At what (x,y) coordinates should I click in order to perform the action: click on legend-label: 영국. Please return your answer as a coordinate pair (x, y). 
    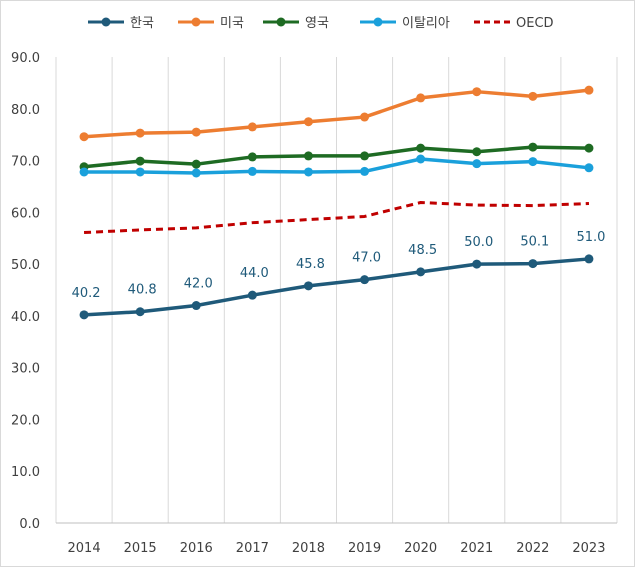
    Looking at the image, I should click on (317, 23).